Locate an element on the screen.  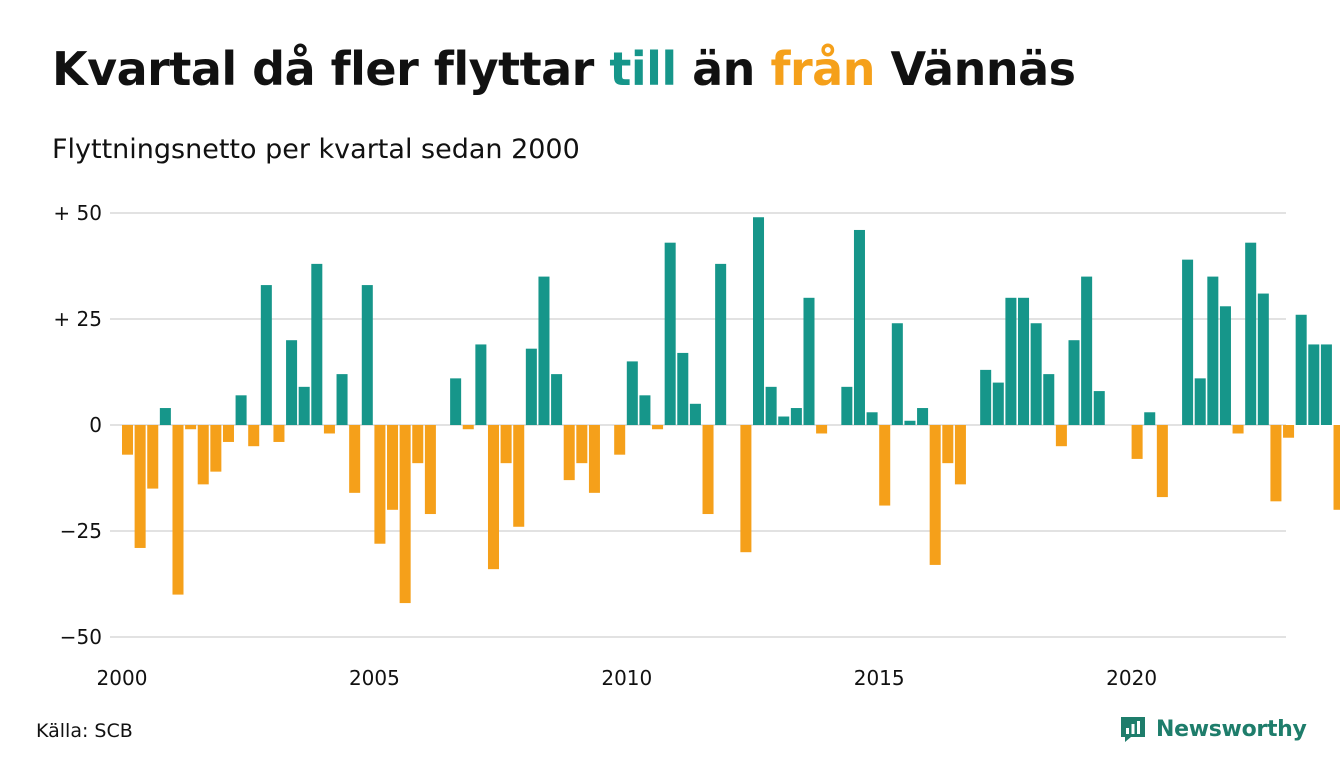
y-tick-label: + 50 is located at coordinates (77, 213).